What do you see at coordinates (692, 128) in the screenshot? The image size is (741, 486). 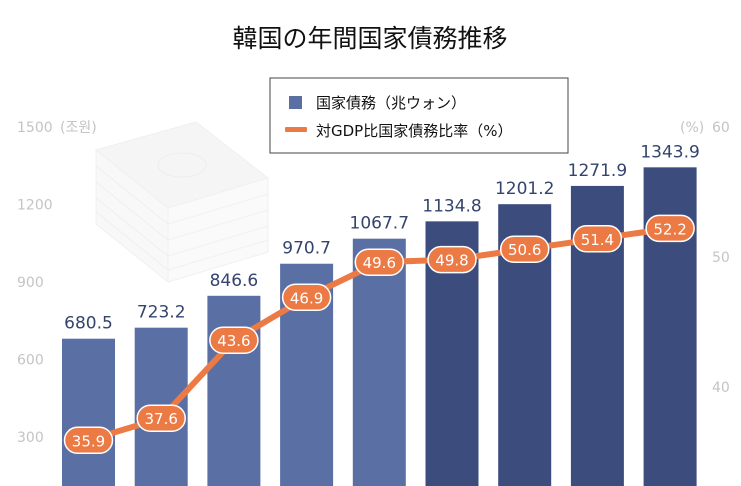 I see `y-right-unit-label: (%)` at bounding box center [692, 128].